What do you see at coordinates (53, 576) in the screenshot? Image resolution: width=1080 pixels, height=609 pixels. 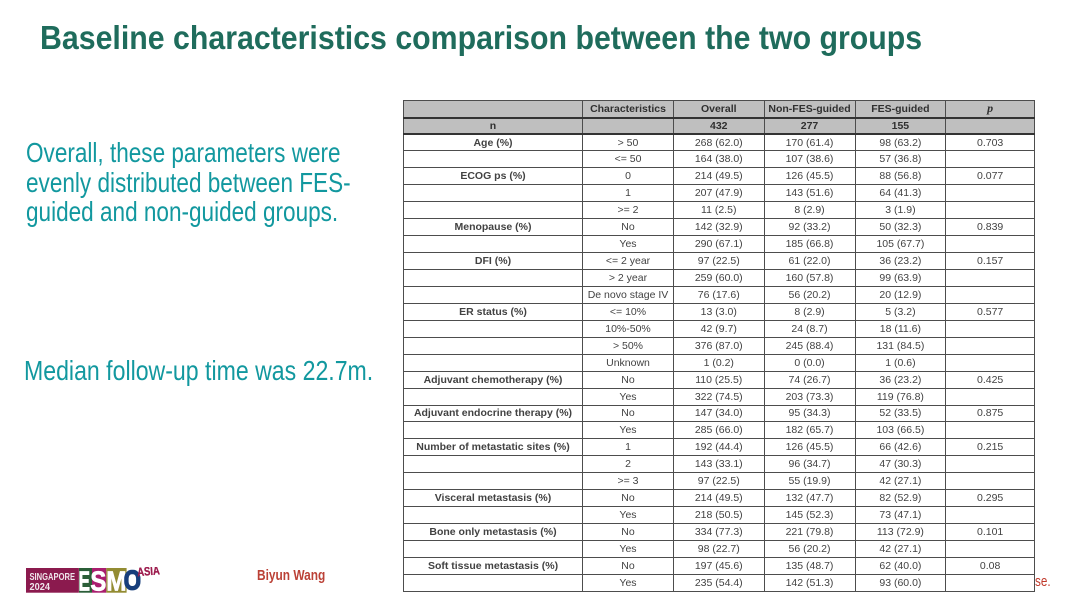 I see `svg-text: SINGAPORE` at bounding box center [53, 576].